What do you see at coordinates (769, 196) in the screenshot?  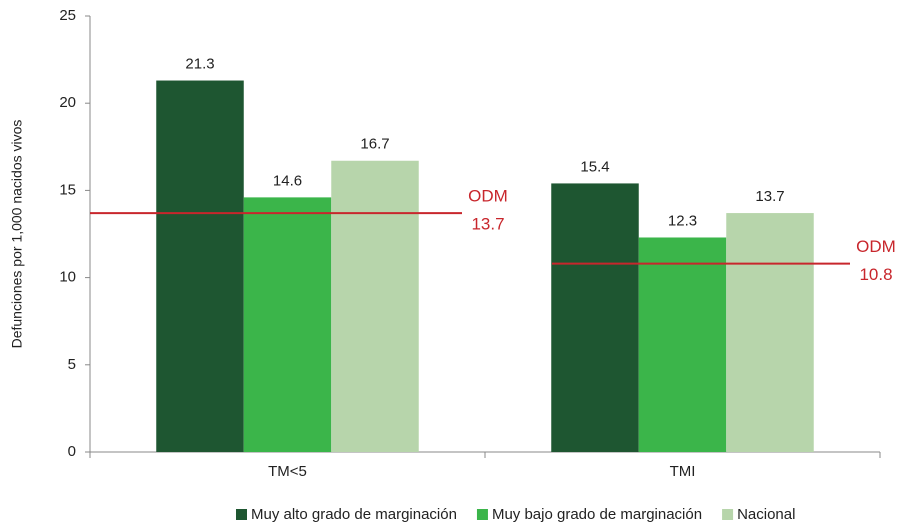 I see `value-label: 13.7` at bounding box center [769, 196].